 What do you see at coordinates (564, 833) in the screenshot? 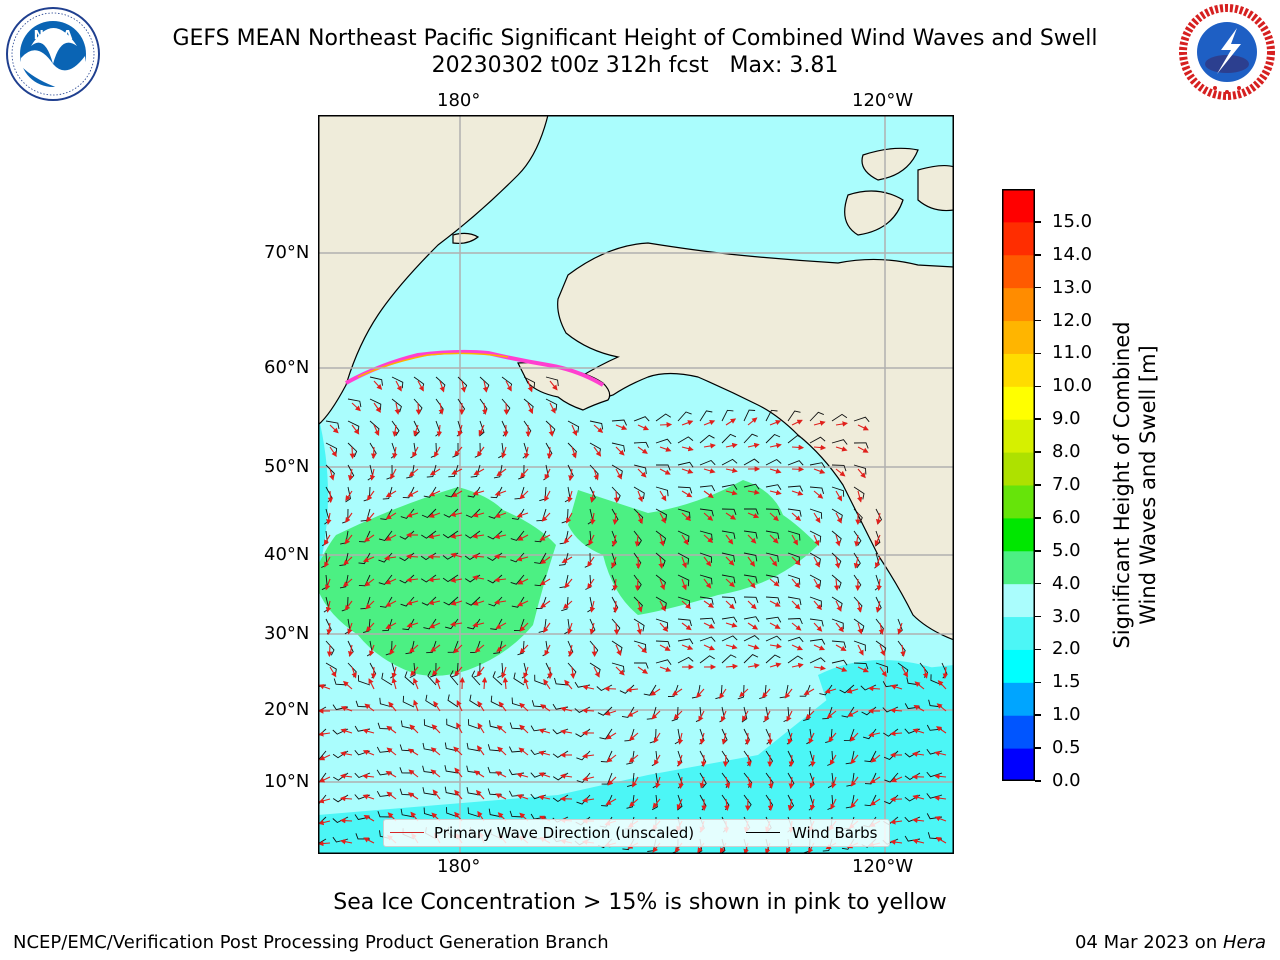
I see `legend-label-primary-wave: Primary Wave Direction (unscaled)` at bounding box center [564, 833].